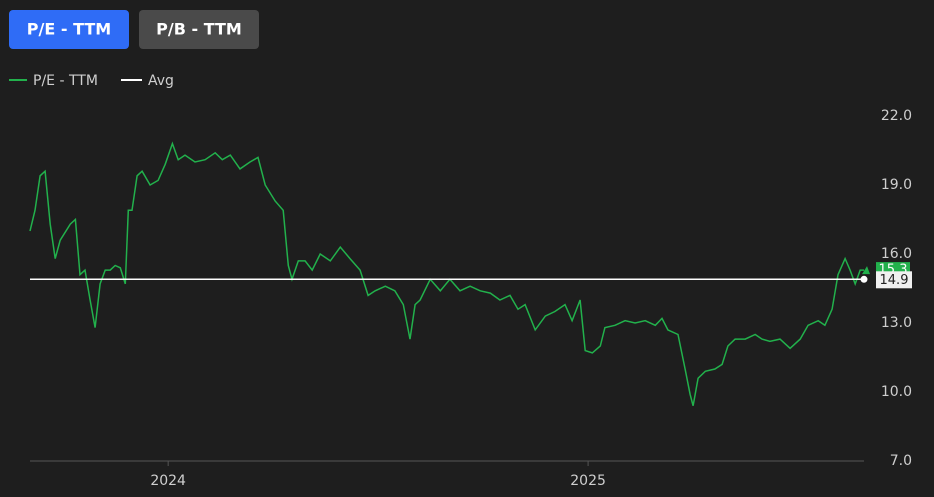  I want to click on pb-button, so click(199, 29).